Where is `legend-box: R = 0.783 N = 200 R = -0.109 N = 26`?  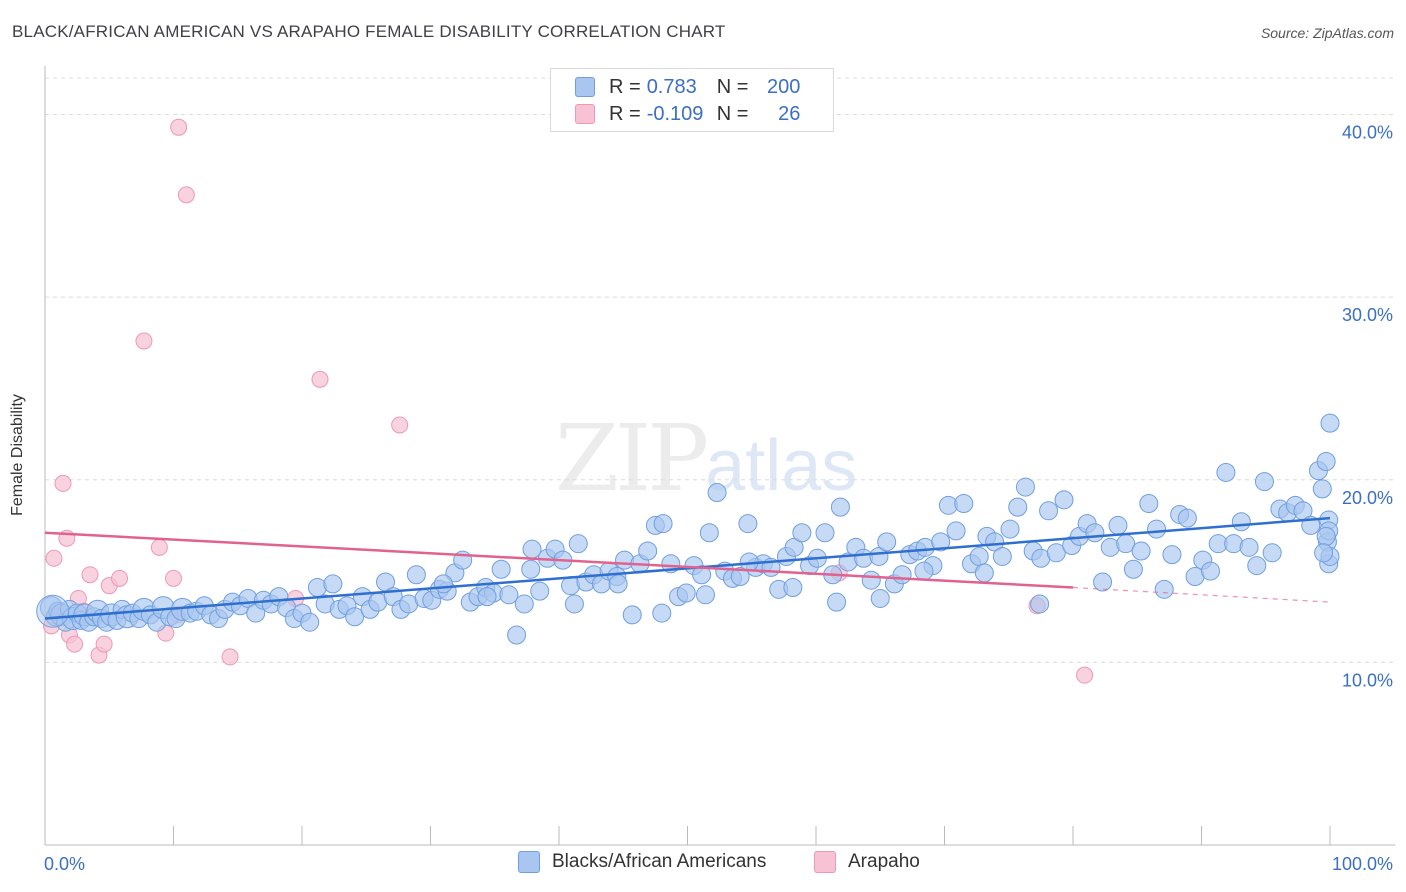 legend-box: R = 0.783 N = 200 R = -0.109 N = 26 is located at coordinates (692, 100).